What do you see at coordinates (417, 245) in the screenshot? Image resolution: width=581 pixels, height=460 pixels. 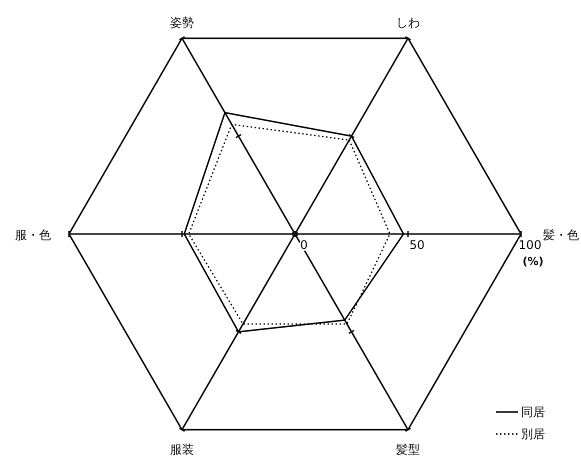 I see `y-tick-label: 50` at bounding box center [417, 245].